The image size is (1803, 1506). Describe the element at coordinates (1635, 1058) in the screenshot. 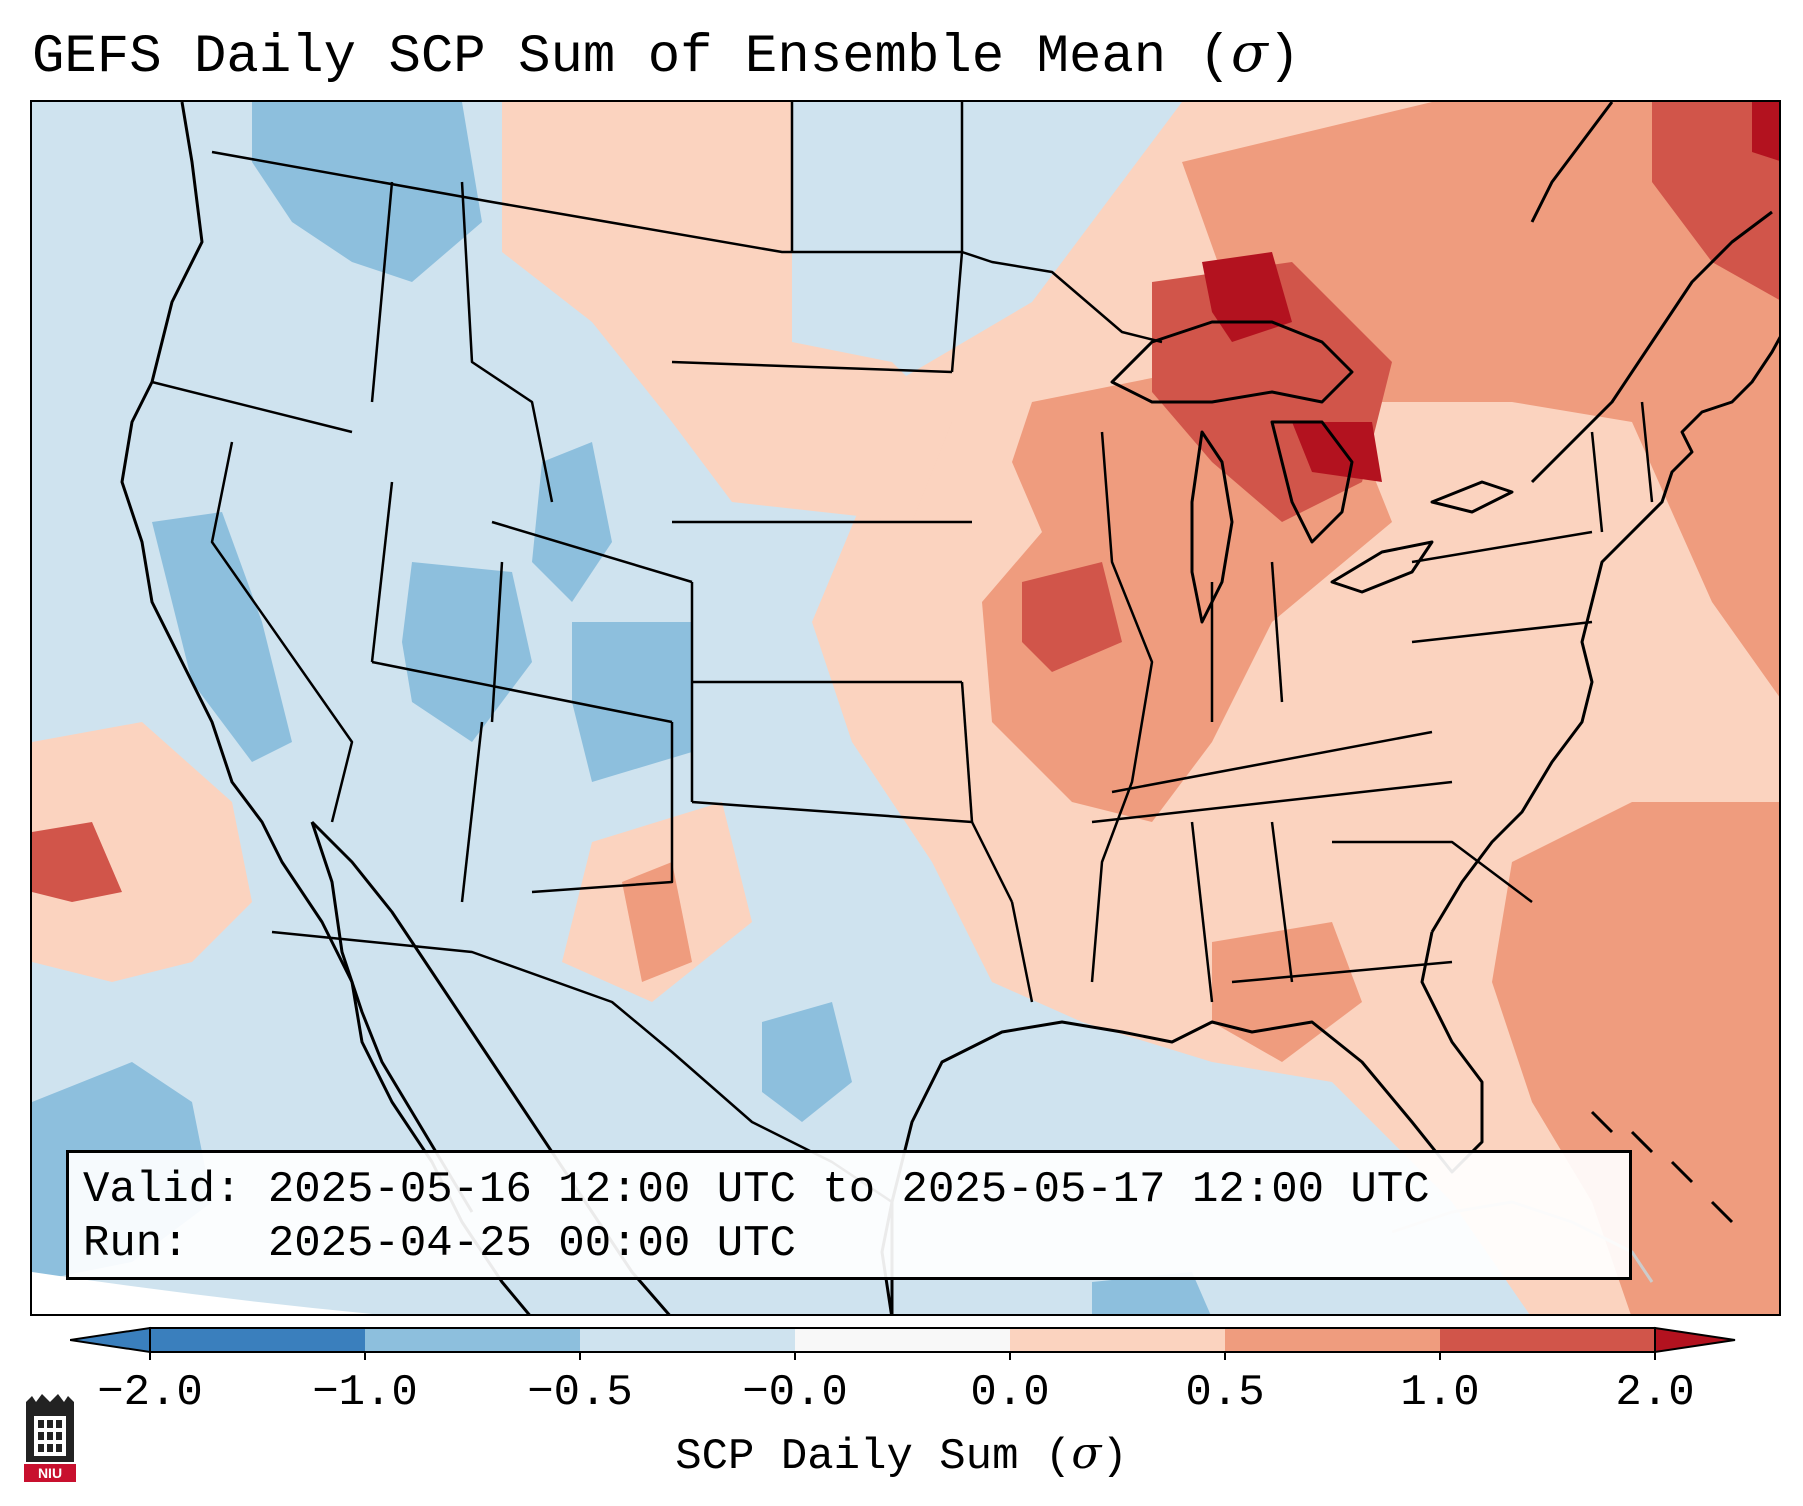

I see `anomaly-region-salmon-atlantic` at that location.